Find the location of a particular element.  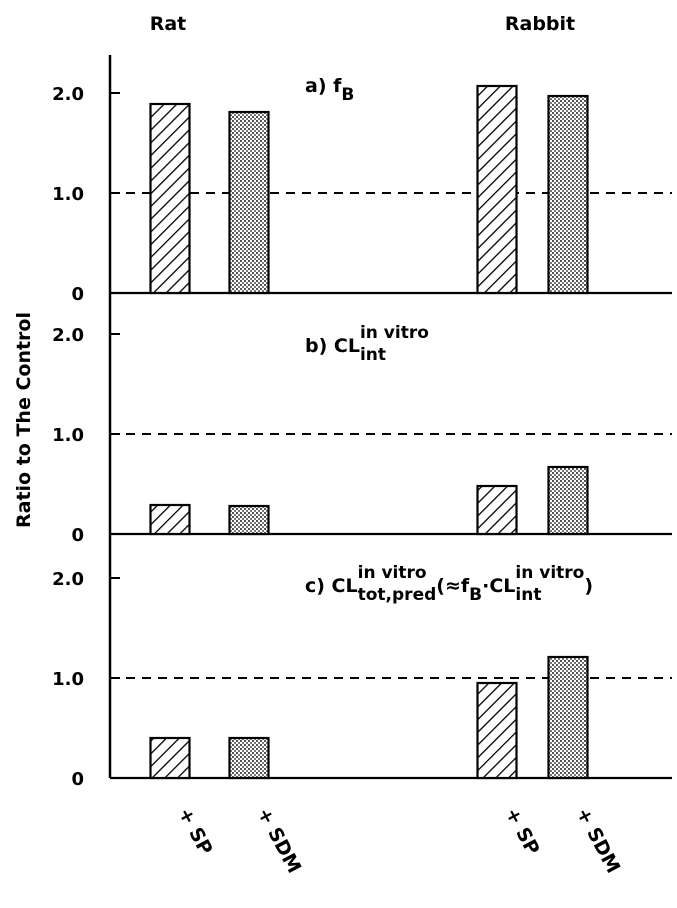

panel-title: a) fB is located at coordinates (329, 90).